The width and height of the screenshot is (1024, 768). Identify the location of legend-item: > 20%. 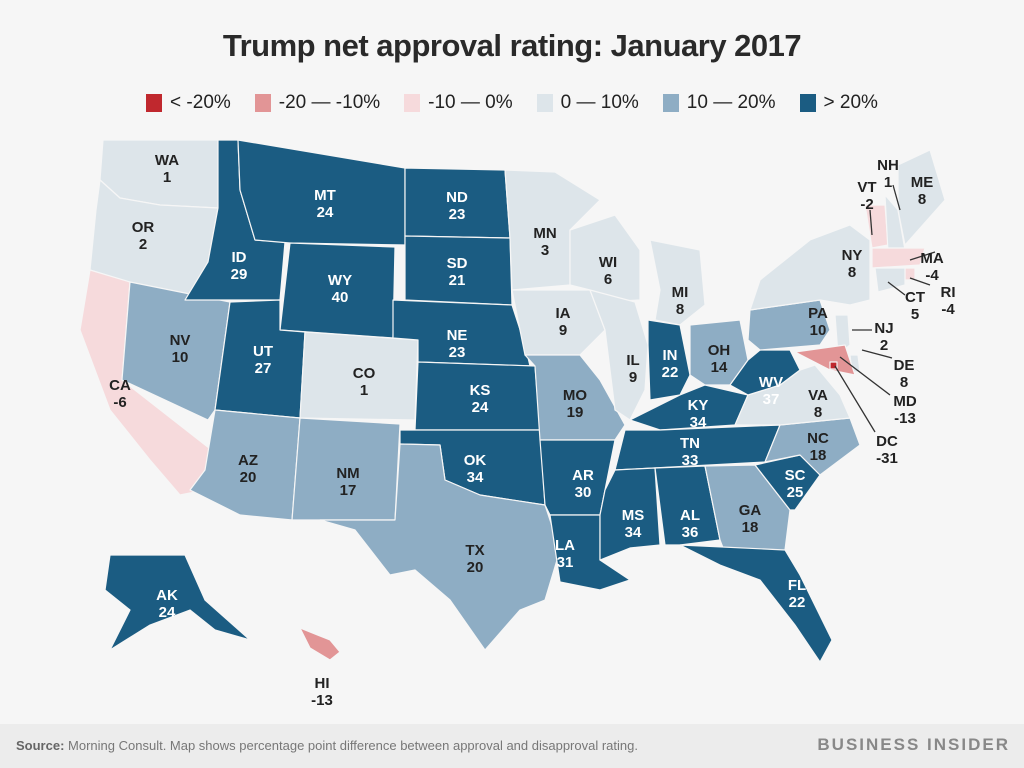
(838, 103).